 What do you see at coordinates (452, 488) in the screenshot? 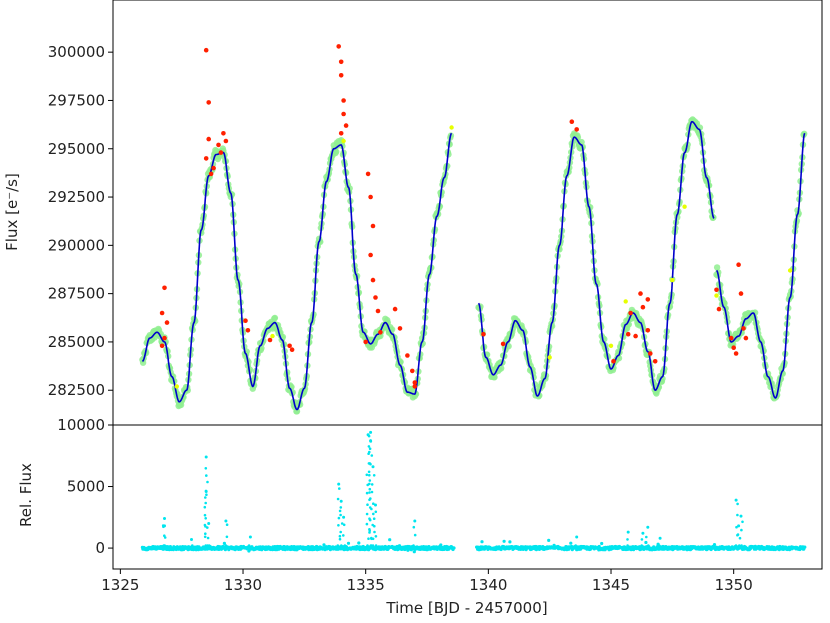
I see `relative-flux-spikes` at bounding box center [452, 488].